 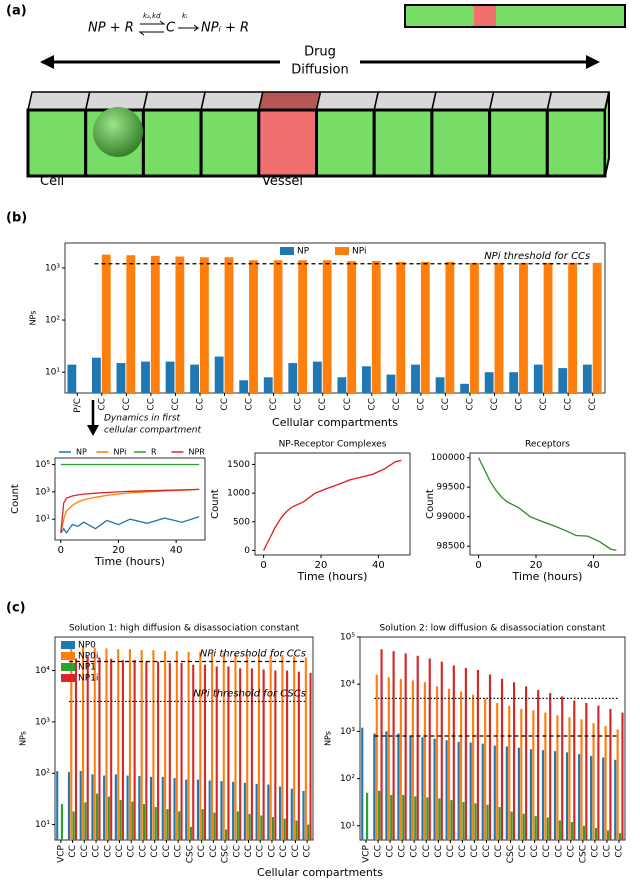 I want to click on rate: kₐ,kd, so click(x=152, y=16).